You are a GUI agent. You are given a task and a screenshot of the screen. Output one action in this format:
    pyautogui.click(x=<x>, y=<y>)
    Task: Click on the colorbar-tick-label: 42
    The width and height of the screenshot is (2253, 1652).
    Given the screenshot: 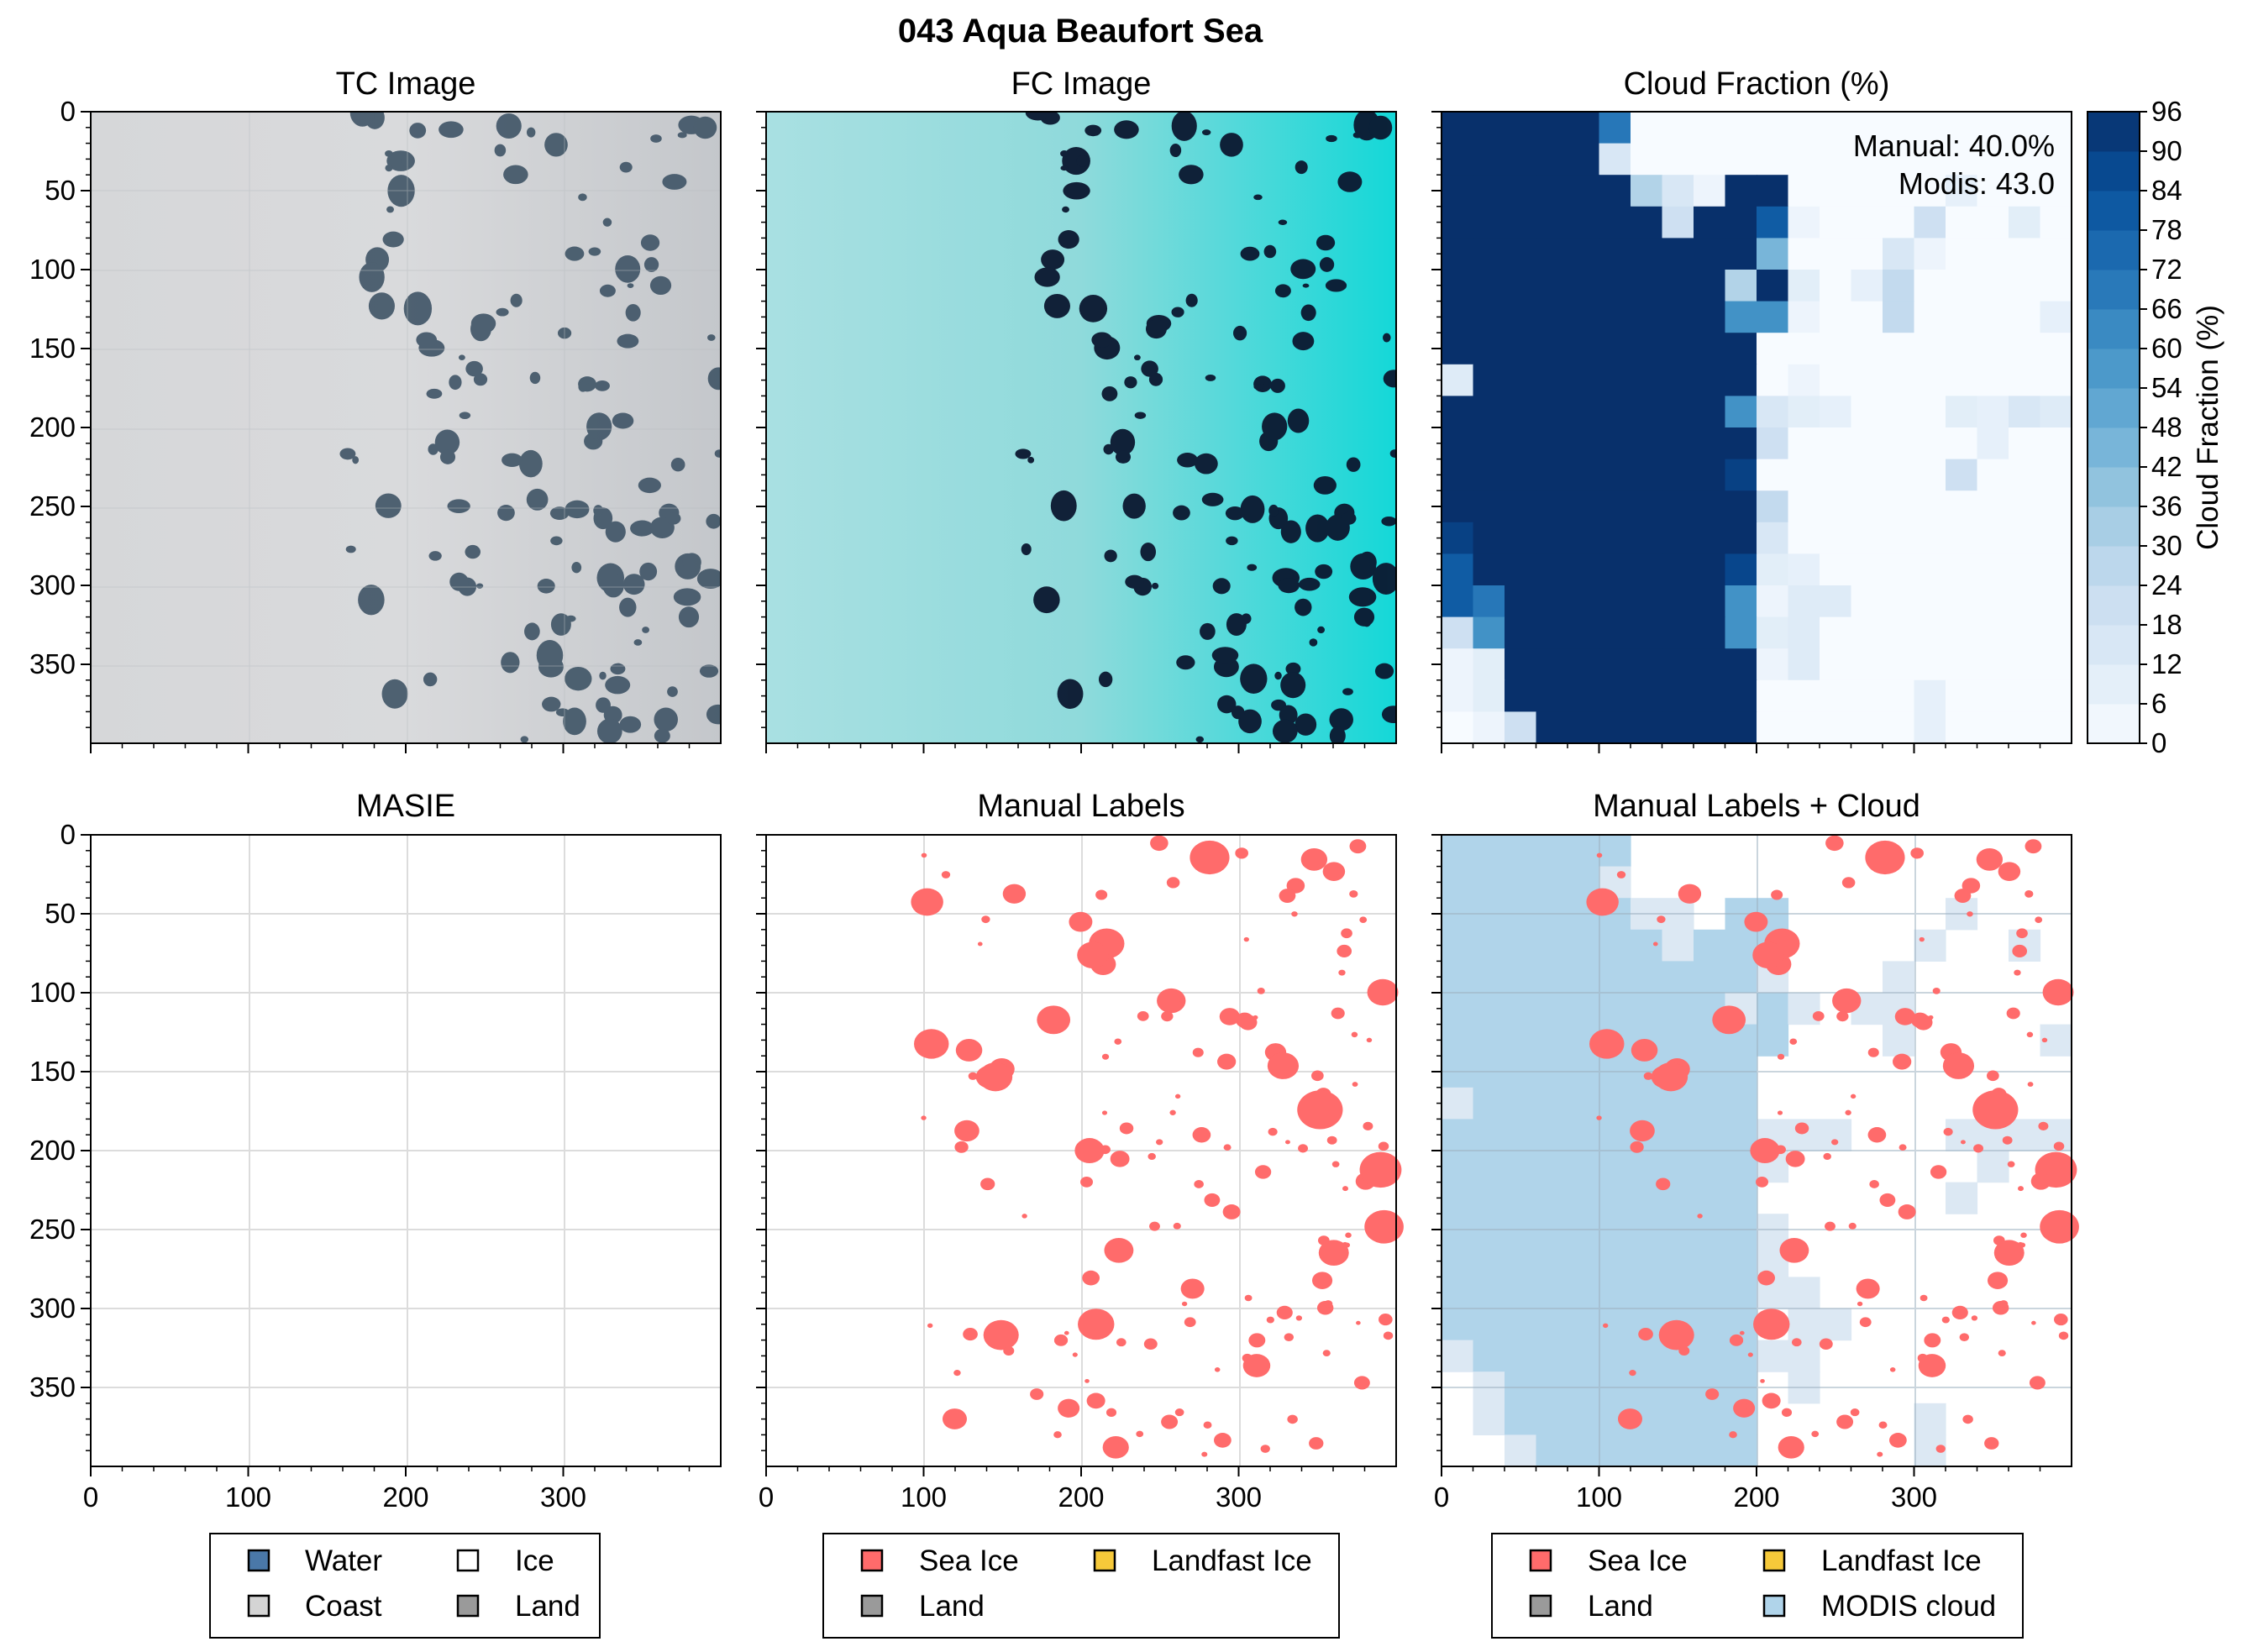 What is the action you would take?
    pyautogui.click(x=2167, y=466)
    